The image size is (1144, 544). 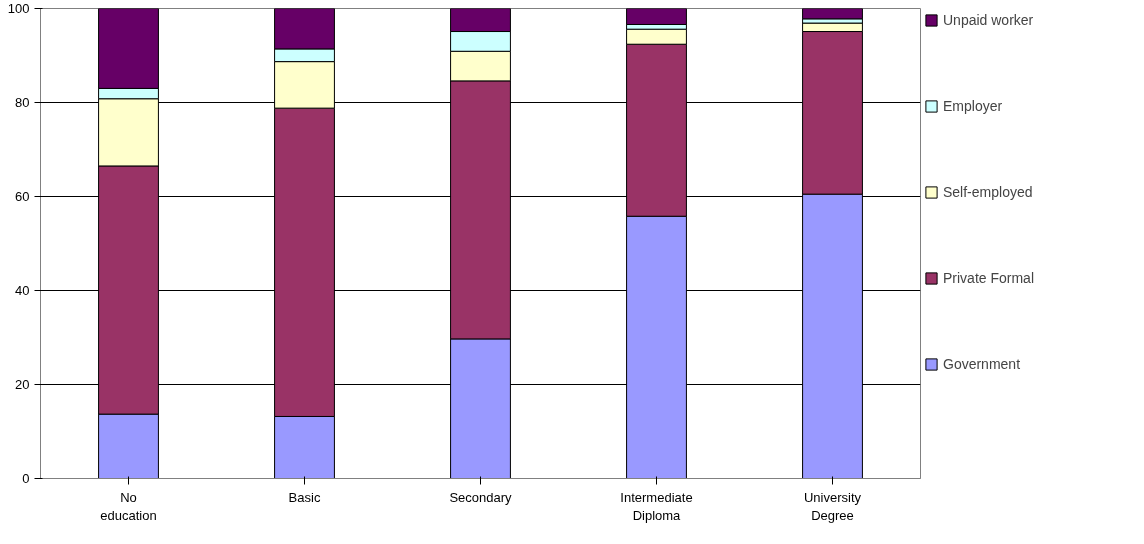 I want to click on y-tick-label: 100, so click(x=18, y=8).